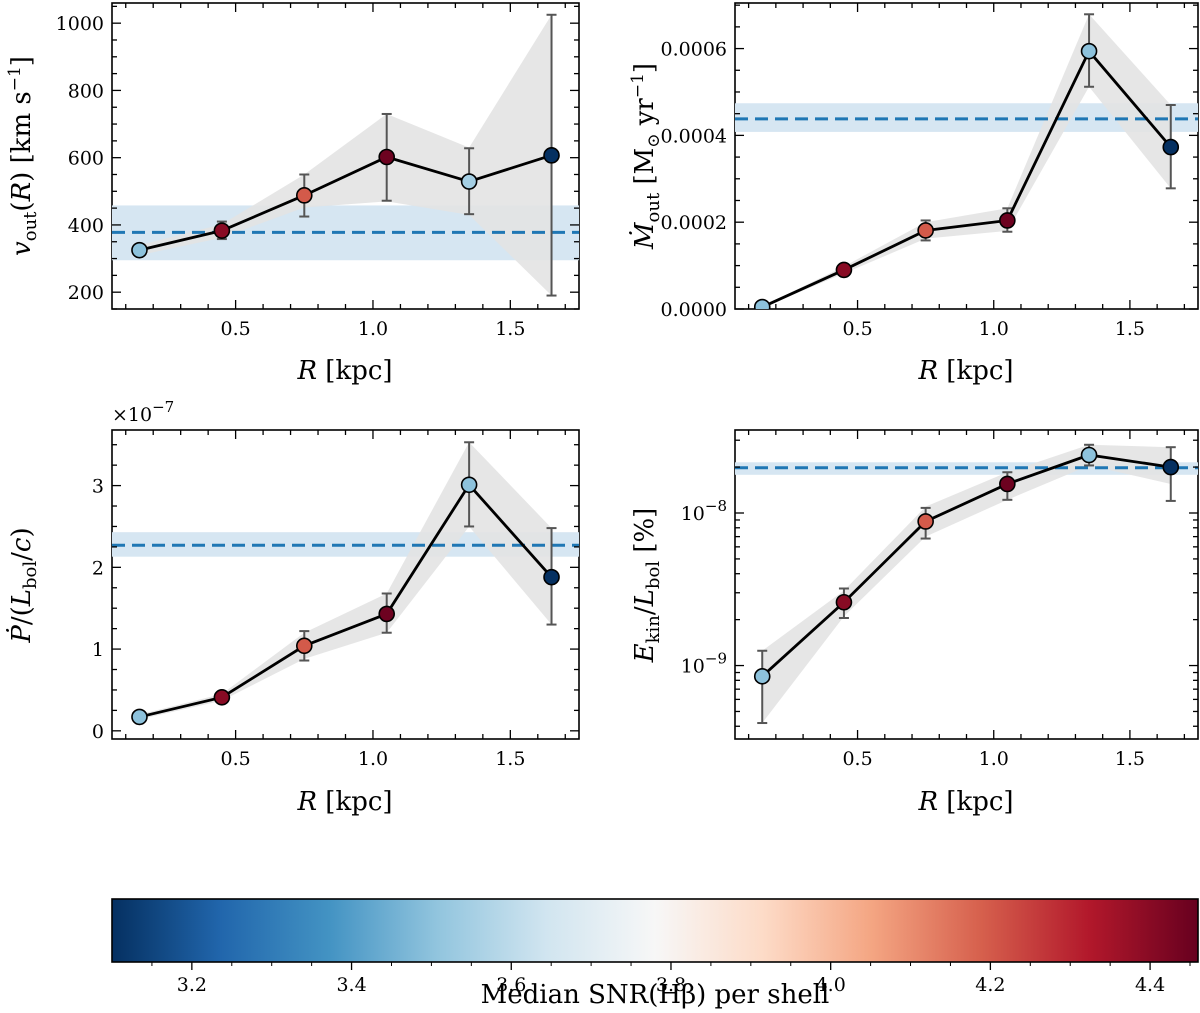 This screenshot has height=1013, width=1200. I want to click on y-tick-label: 0.0006, so click(694, 50).